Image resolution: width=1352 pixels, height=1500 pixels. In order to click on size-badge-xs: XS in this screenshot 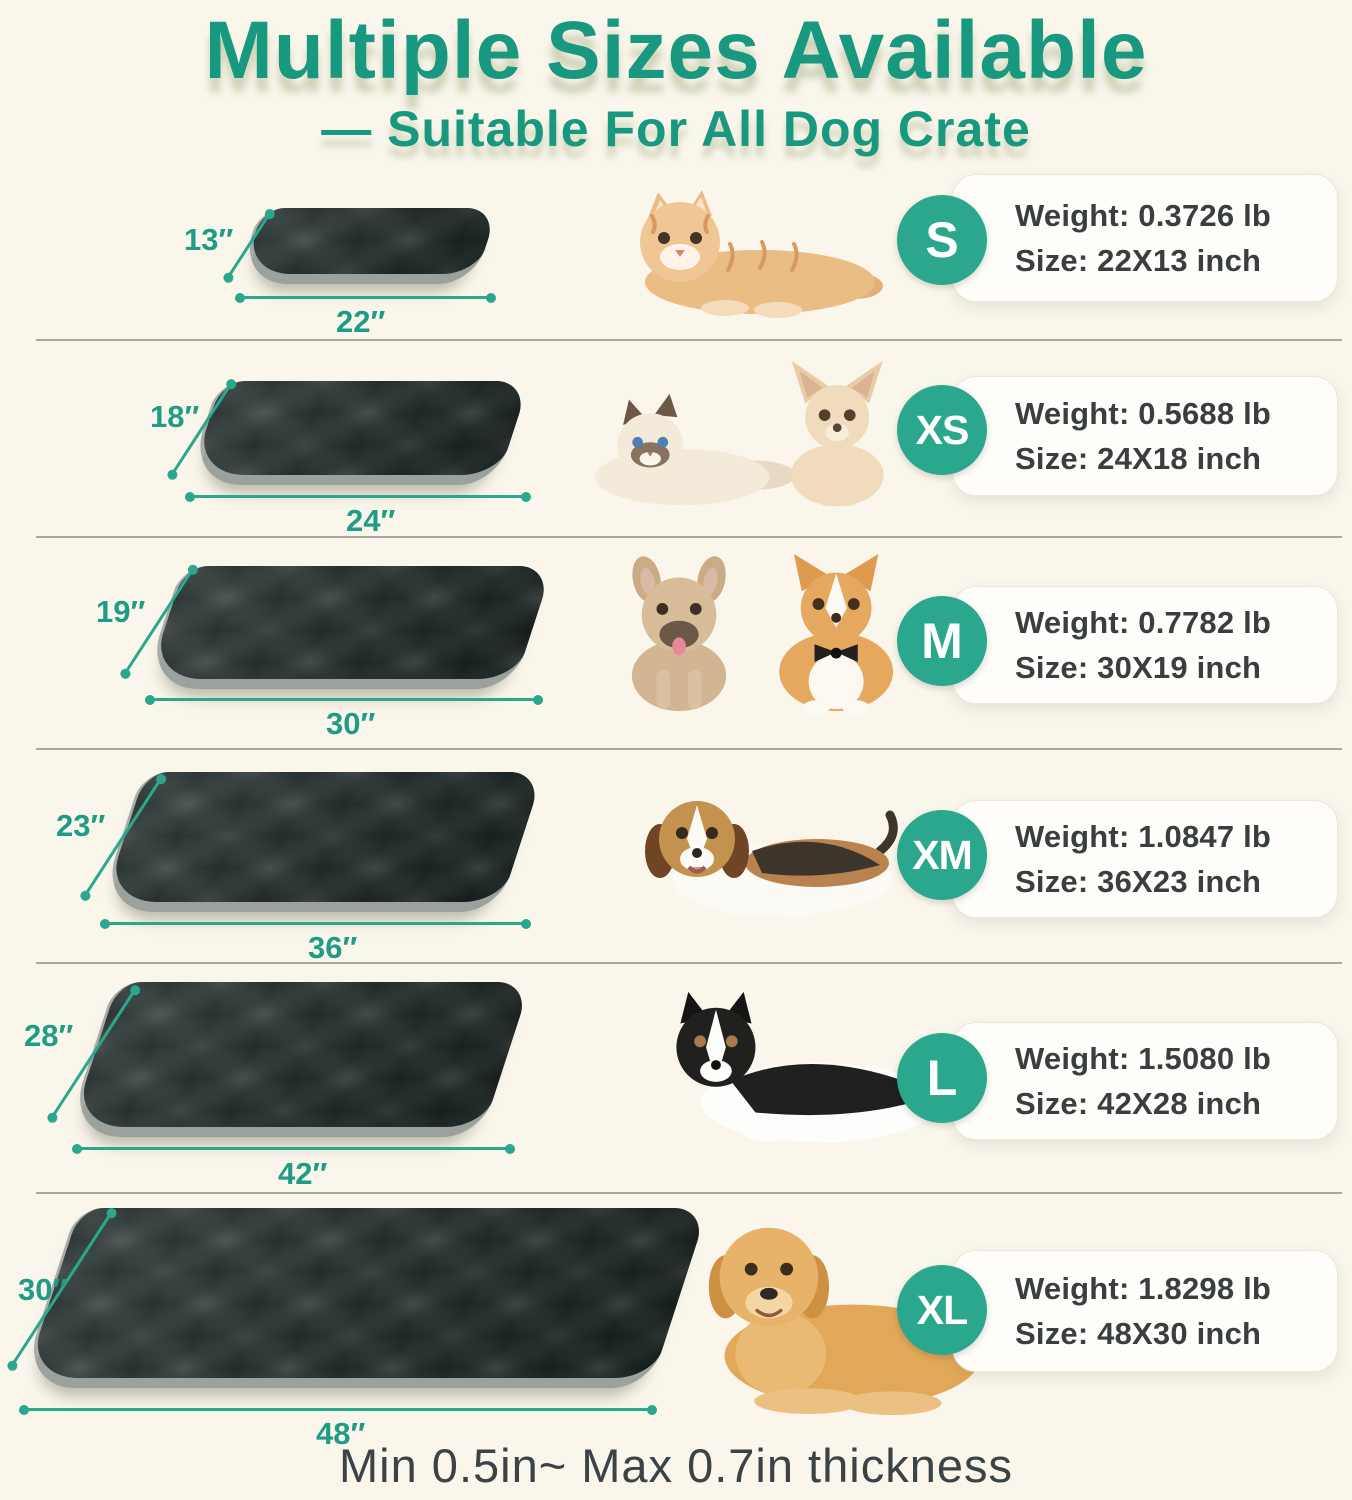, I will do `click(942, 430)`.